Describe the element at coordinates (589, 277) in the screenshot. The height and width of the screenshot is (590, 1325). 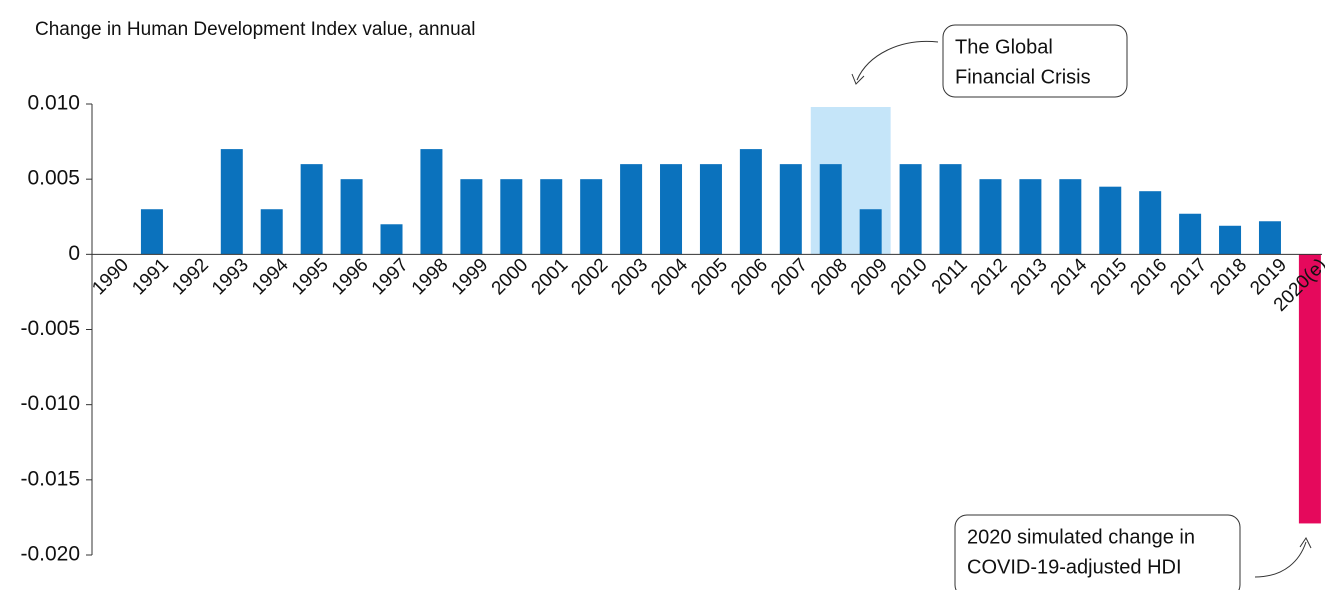
I see `x-tick-label: 2002` at that location.